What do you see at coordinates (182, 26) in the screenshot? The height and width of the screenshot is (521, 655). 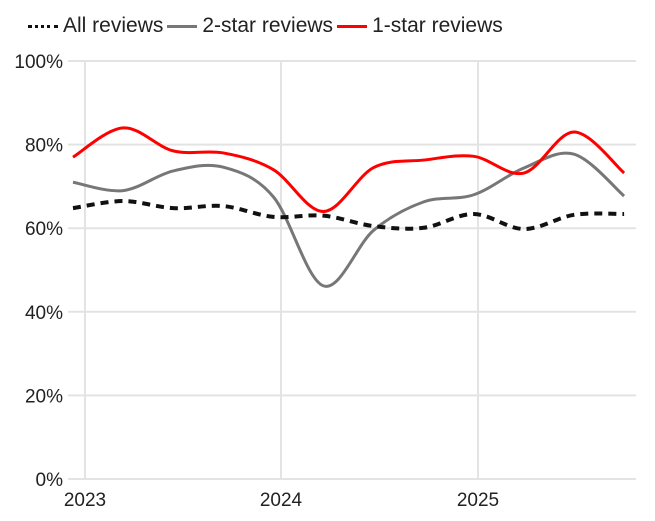 I see `gray-line-swatch-icon` at bounding box center [182, 26].